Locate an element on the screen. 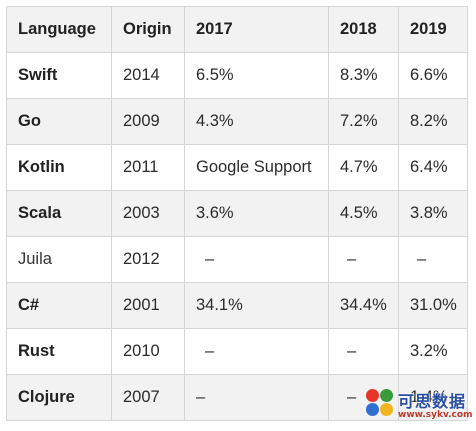 This screenshot has width=476, height=431. cell-2019: 1.4% is located at coordinates (433, 397).